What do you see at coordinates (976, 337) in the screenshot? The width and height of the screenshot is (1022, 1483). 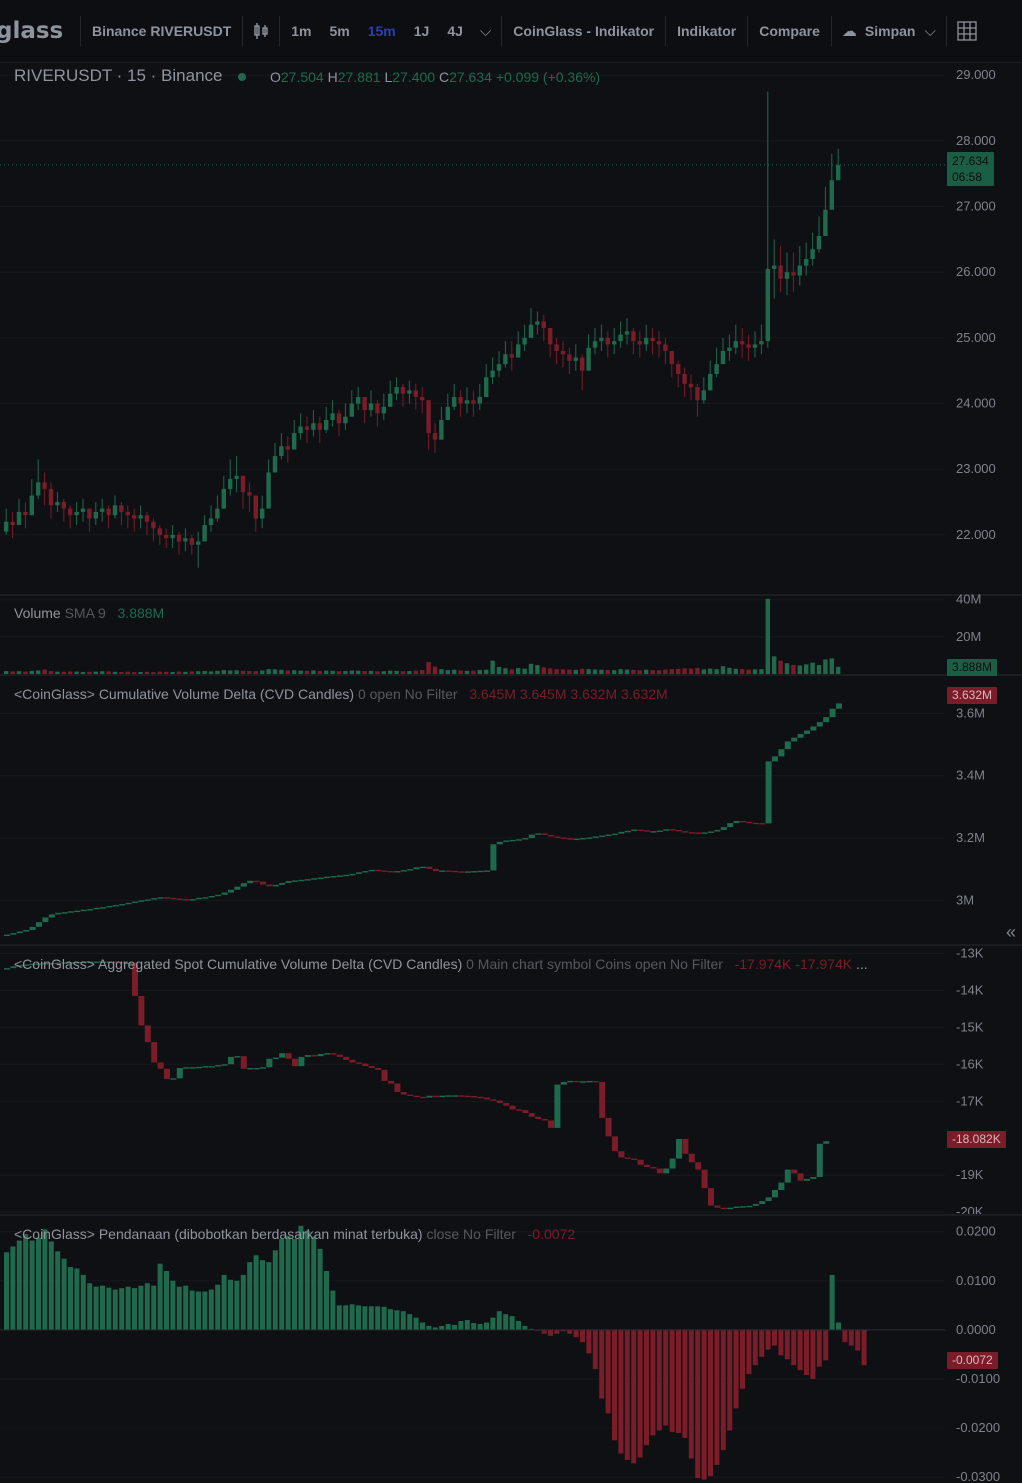 I see `y-tick-label: 25.000` at bounding box center [976, 337].